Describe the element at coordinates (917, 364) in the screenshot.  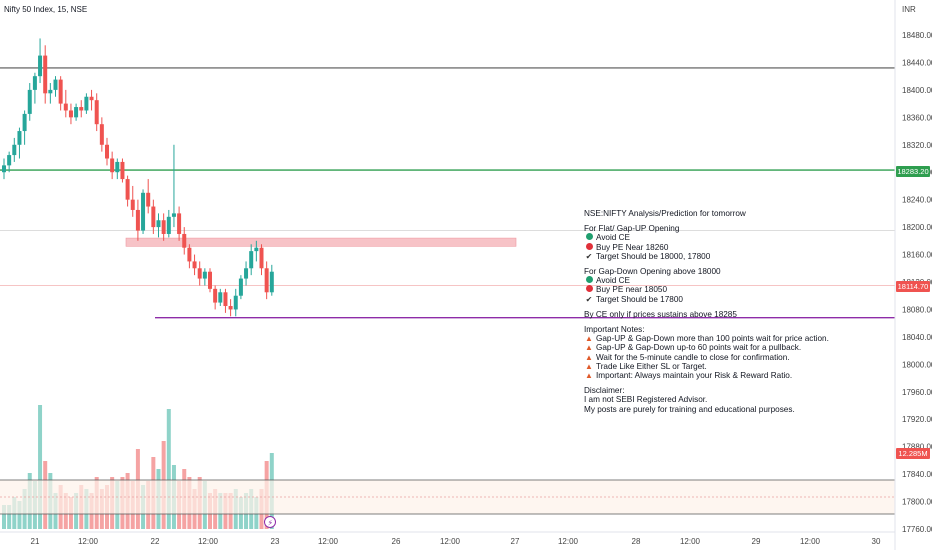
I see `y-tick-label: 18000.00` at that location.